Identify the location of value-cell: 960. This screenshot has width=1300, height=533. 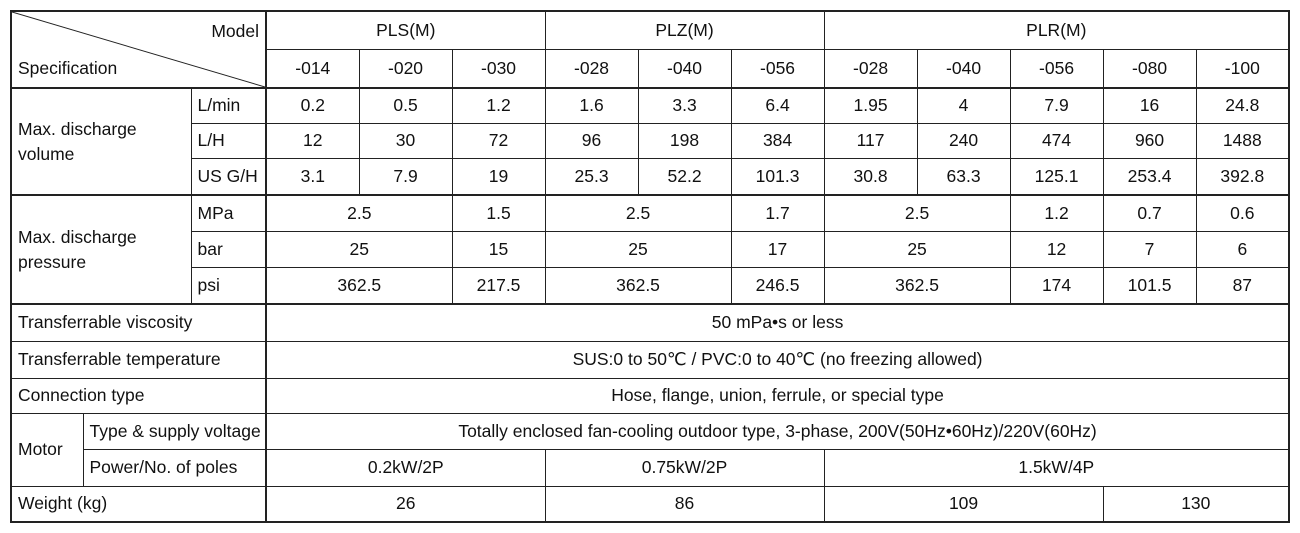
(1149, 140).